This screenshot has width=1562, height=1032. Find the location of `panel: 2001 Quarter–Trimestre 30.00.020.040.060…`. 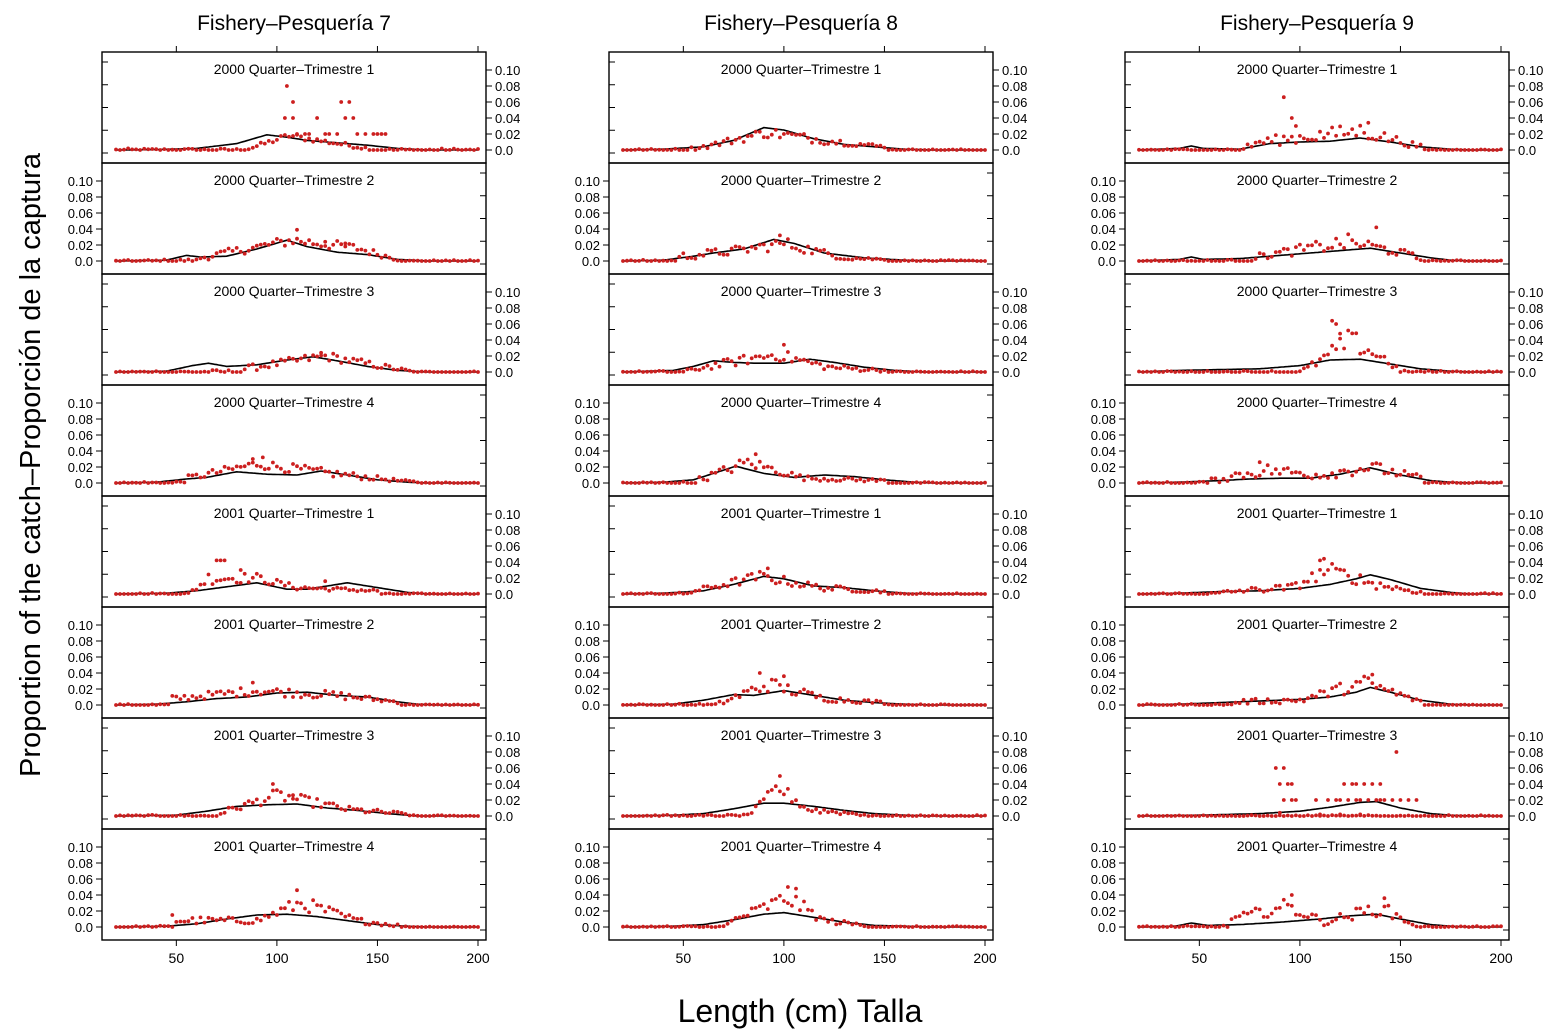

panel: 2001 Quarter–Trimestre 30.00.020.040.060… is located at coordinates (310, 773).